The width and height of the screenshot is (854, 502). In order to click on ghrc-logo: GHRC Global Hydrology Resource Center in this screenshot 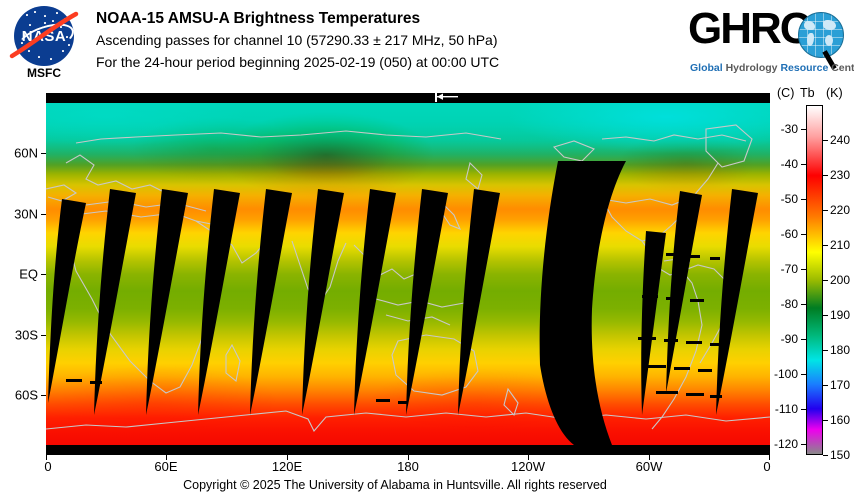, I will do `click(771, 41)`.